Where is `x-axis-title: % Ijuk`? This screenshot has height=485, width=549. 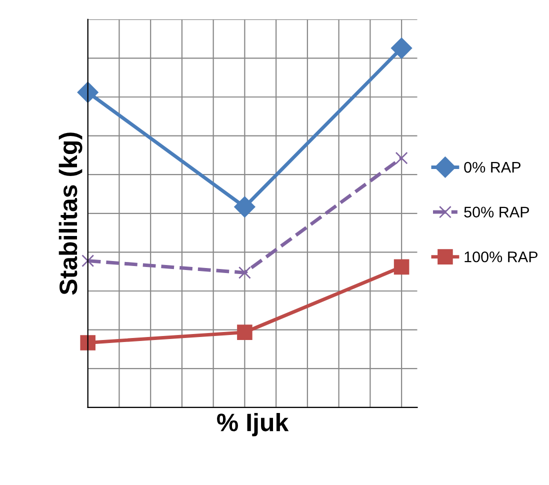
x-axis-title: % Ijuk is located at coordinates (253, 424).